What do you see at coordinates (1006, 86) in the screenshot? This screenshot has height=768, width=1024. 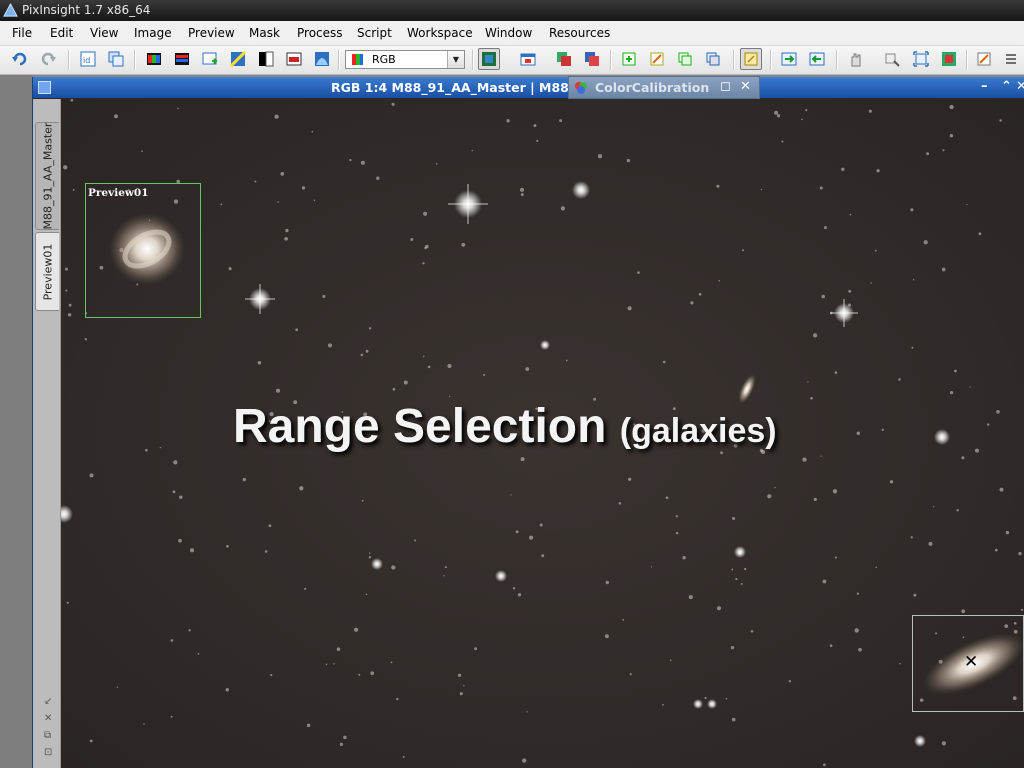 I see `maximize-icon: ⌃` at bounding box center [1006, 86].